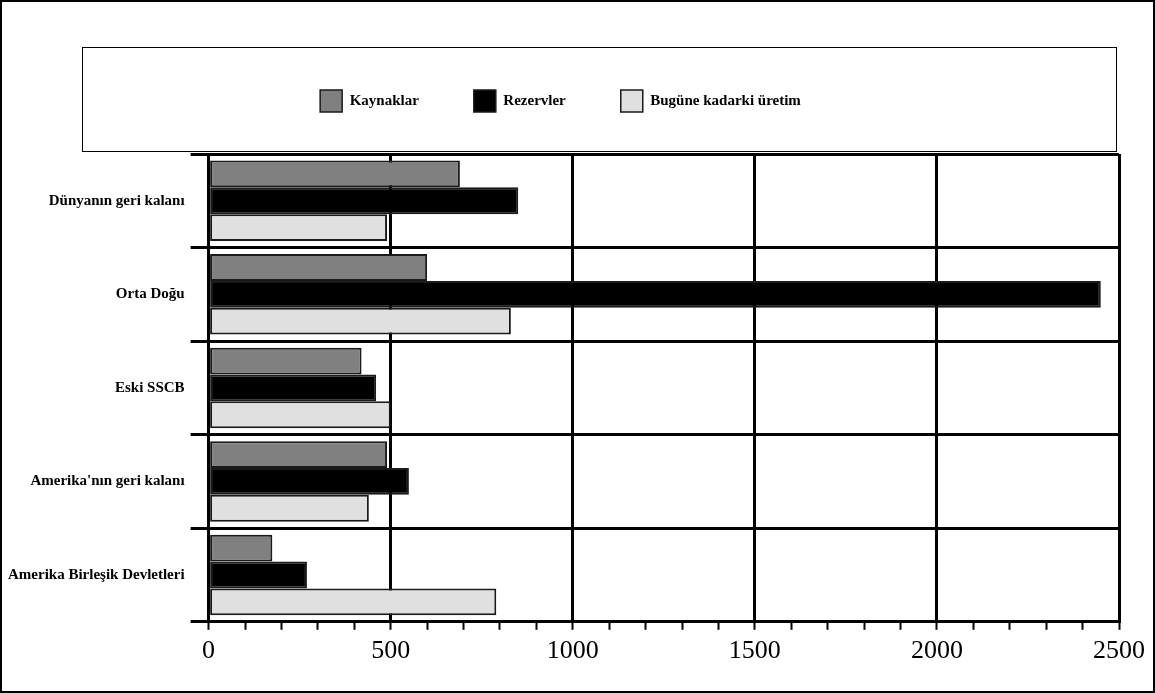  Describe the element at coordinates (150, 293) in the screenshot. I see `y-tick-label: Orta Doğu` at that location.